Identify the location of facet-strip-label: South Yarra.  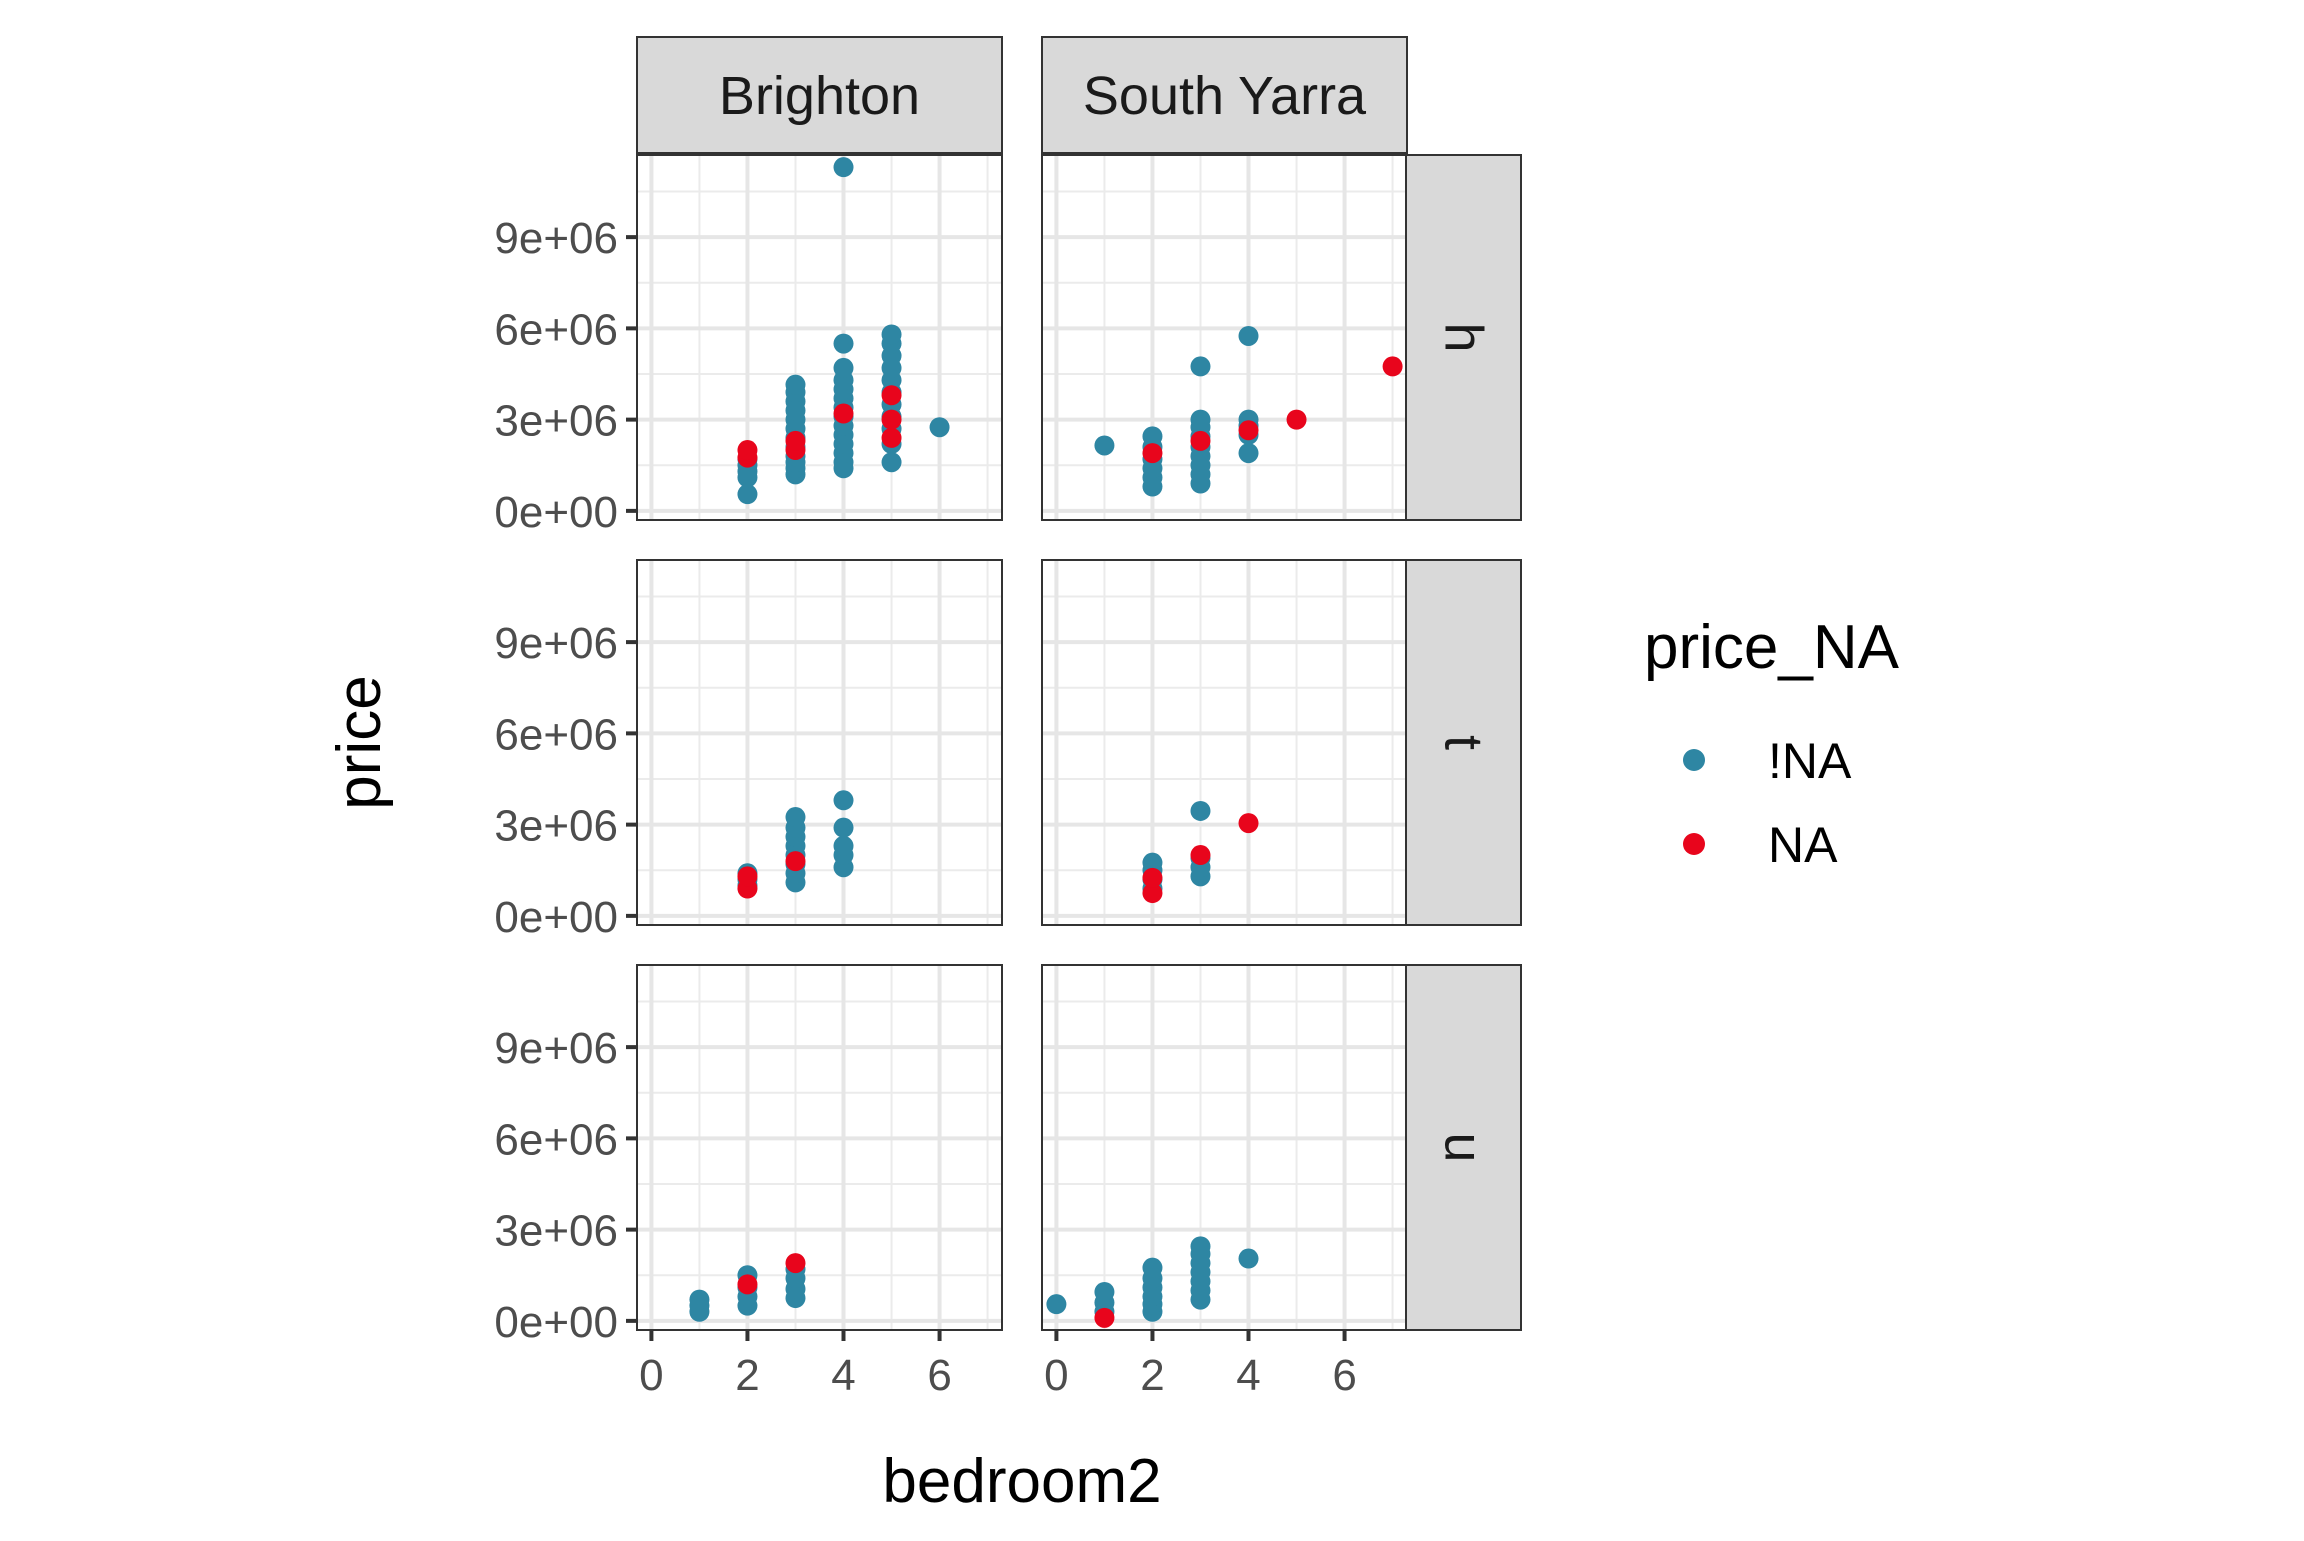
(1225, 96).